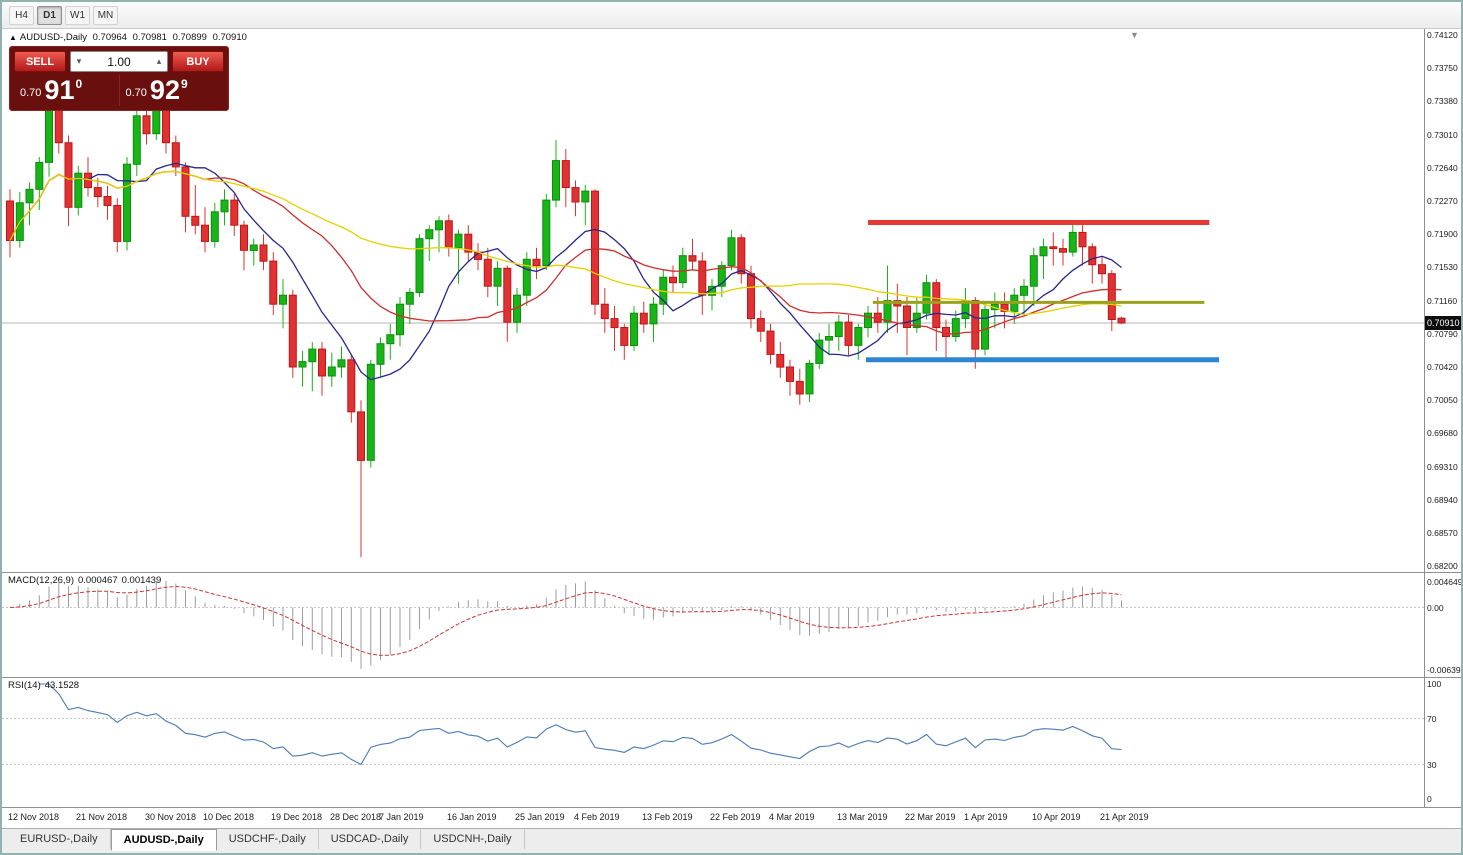 This screenshot has height=855, width=1463. I want to click on current-price-tag: 0.70910, so click(1443, 323).